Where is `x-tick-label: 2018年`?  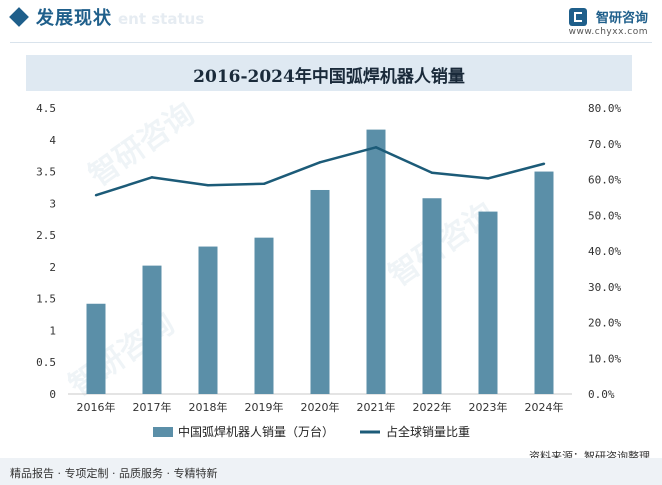
x-tick-label: 2018年 is located at coordinates (208, 407).